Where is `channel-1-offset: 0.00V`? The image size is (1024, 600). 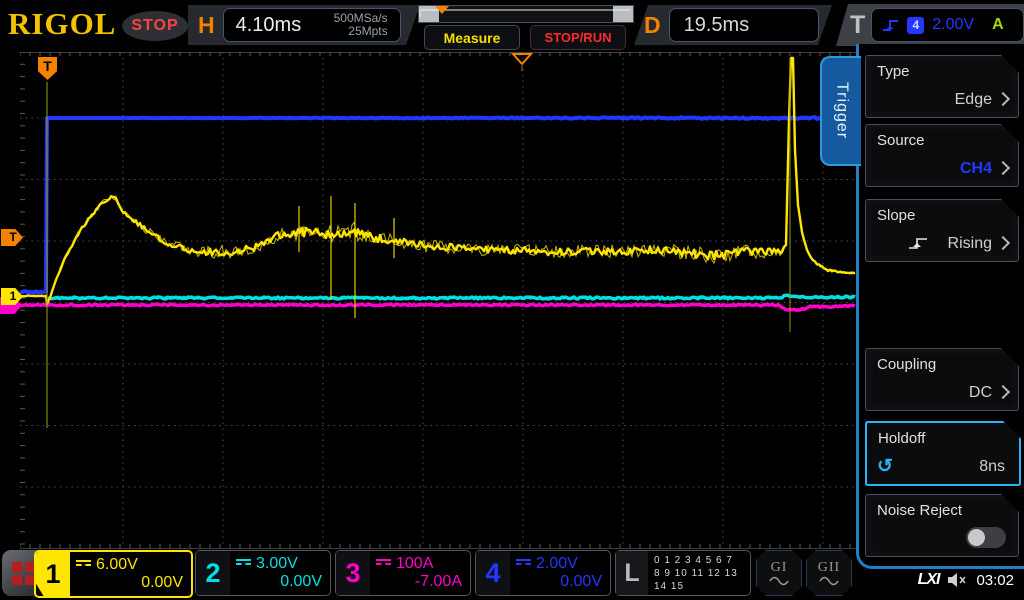 channel-1-offset: 0.00V is located at coordinates (162, 582).